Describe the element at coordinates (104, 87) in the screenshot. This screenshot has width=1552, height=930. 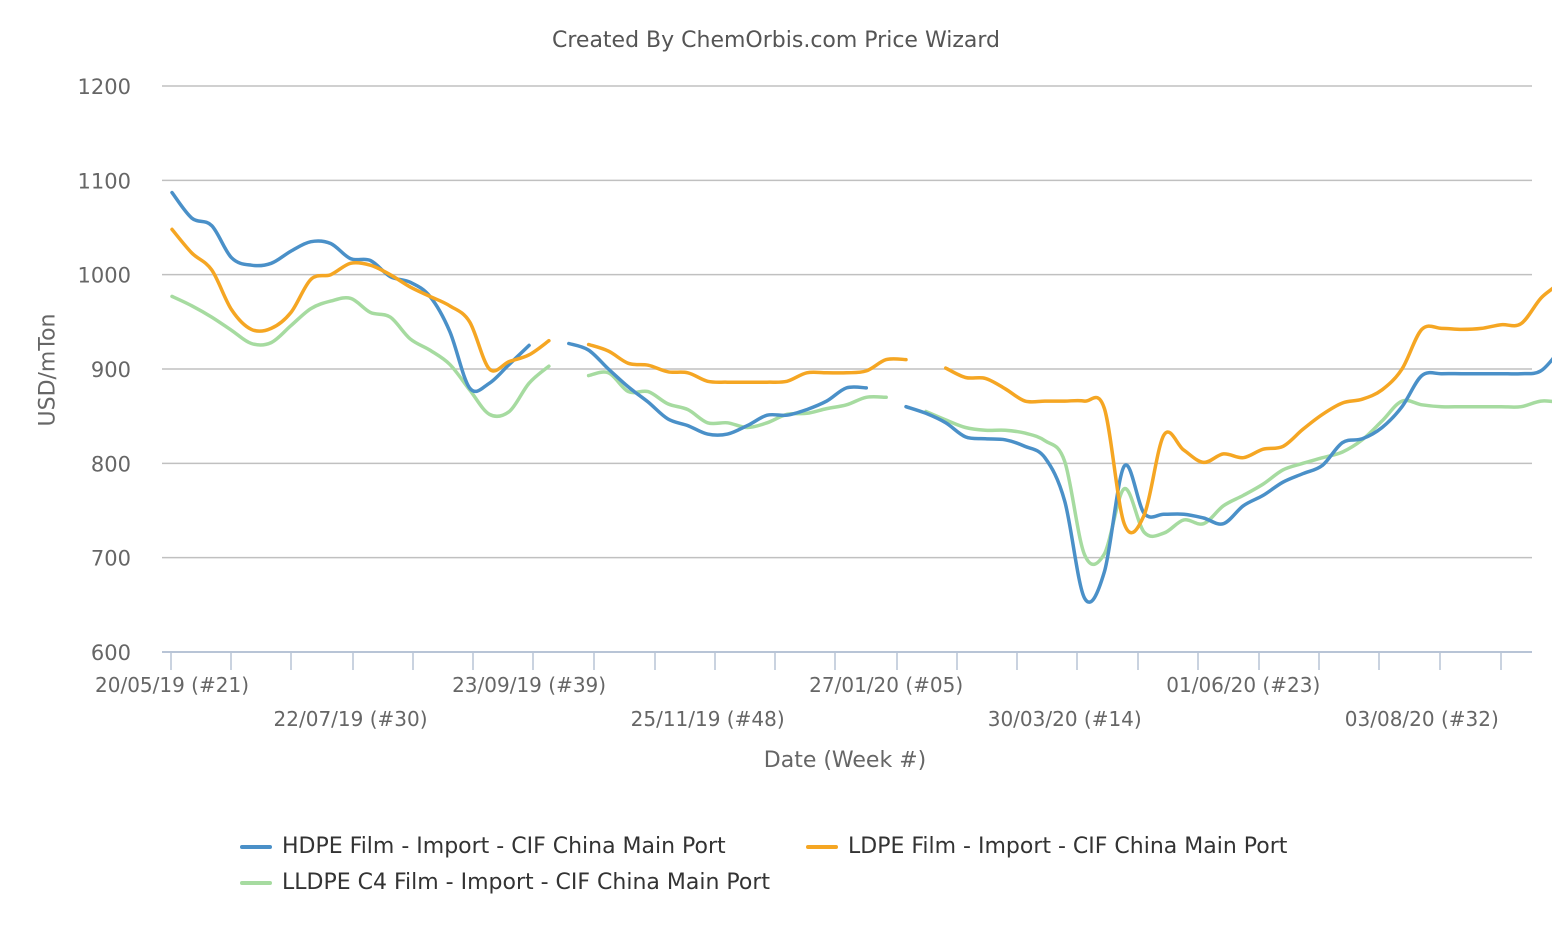
I see `y-tick-label-1200: 1200` at that location.